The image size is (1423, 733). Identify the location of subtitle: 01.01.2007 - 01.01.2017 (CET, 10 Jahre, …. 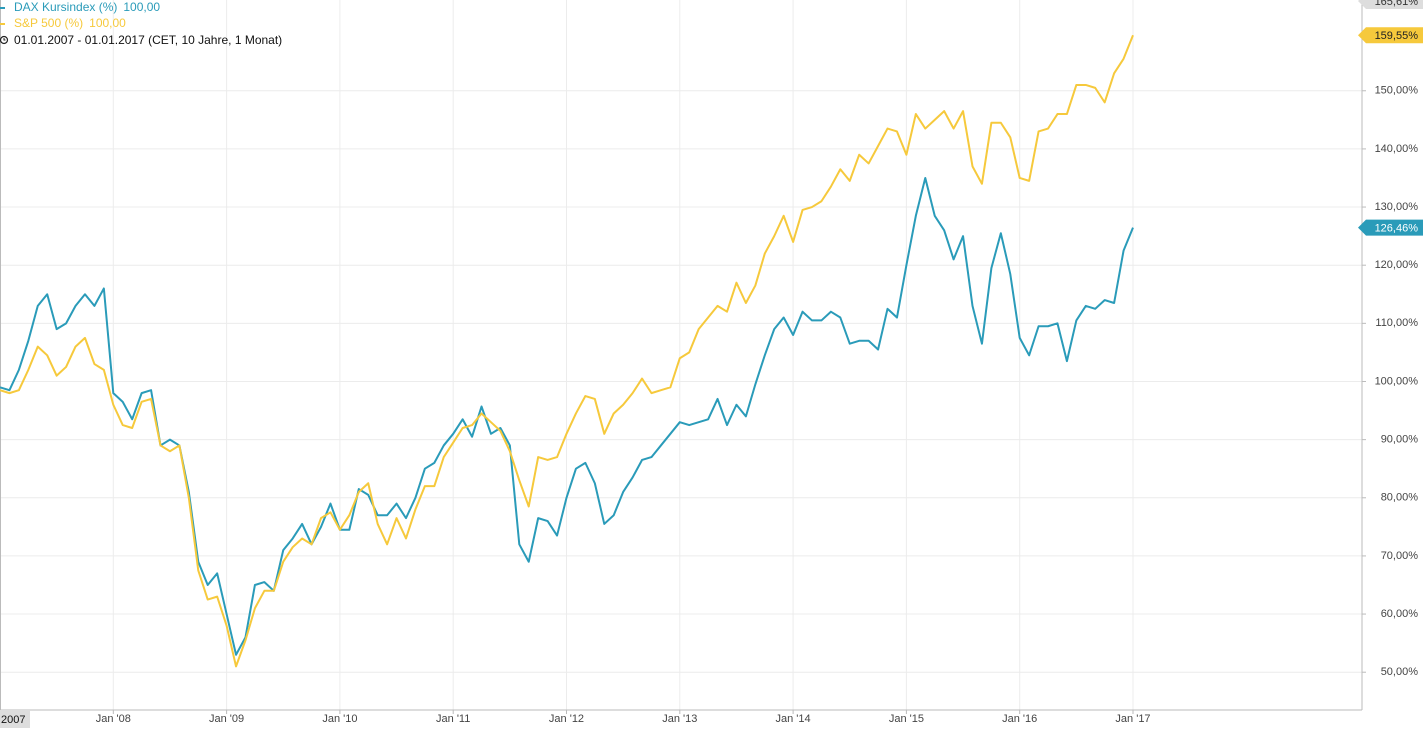
(148, 40).